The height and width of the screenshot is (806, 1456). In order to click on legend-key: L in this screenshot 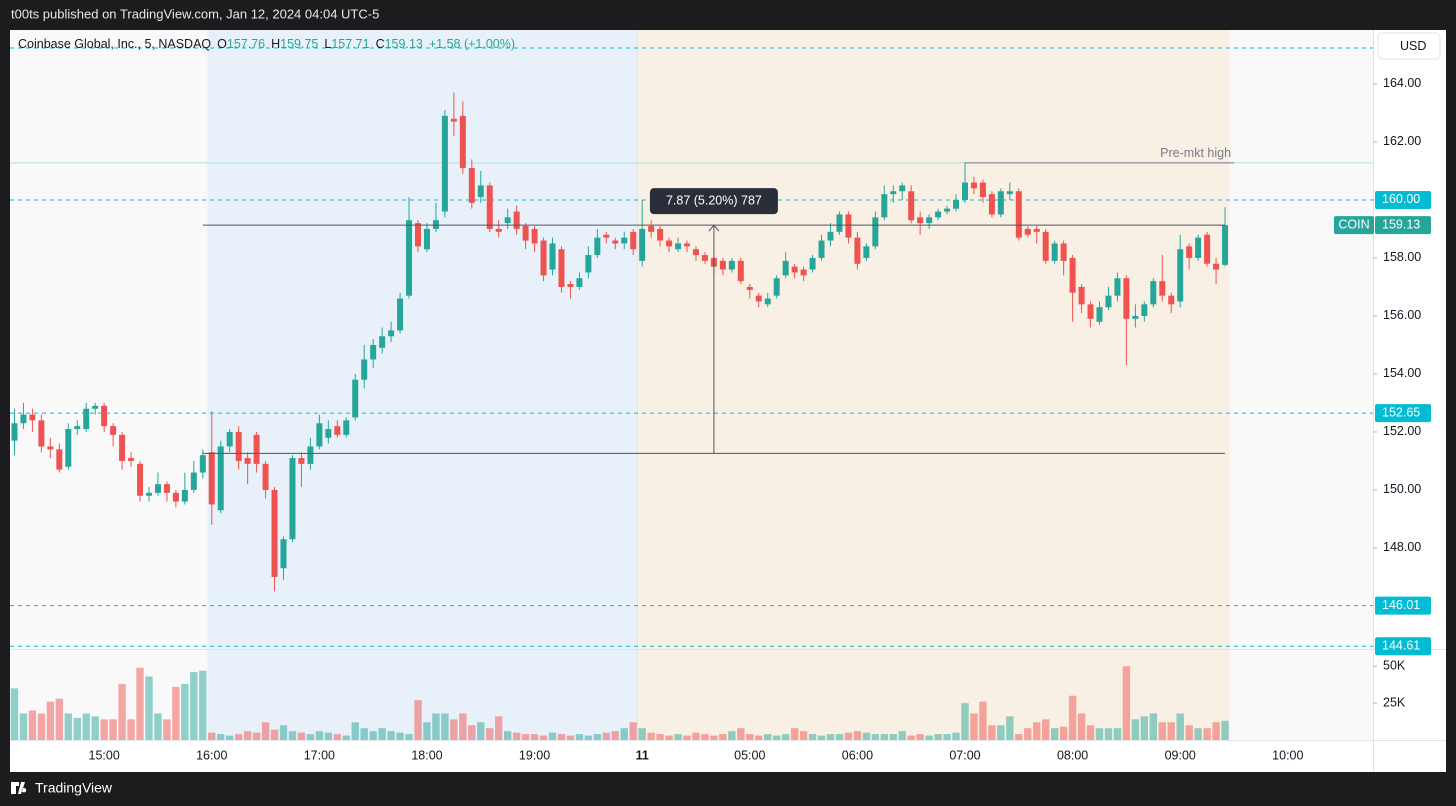, I will do `click(327, 44)`.